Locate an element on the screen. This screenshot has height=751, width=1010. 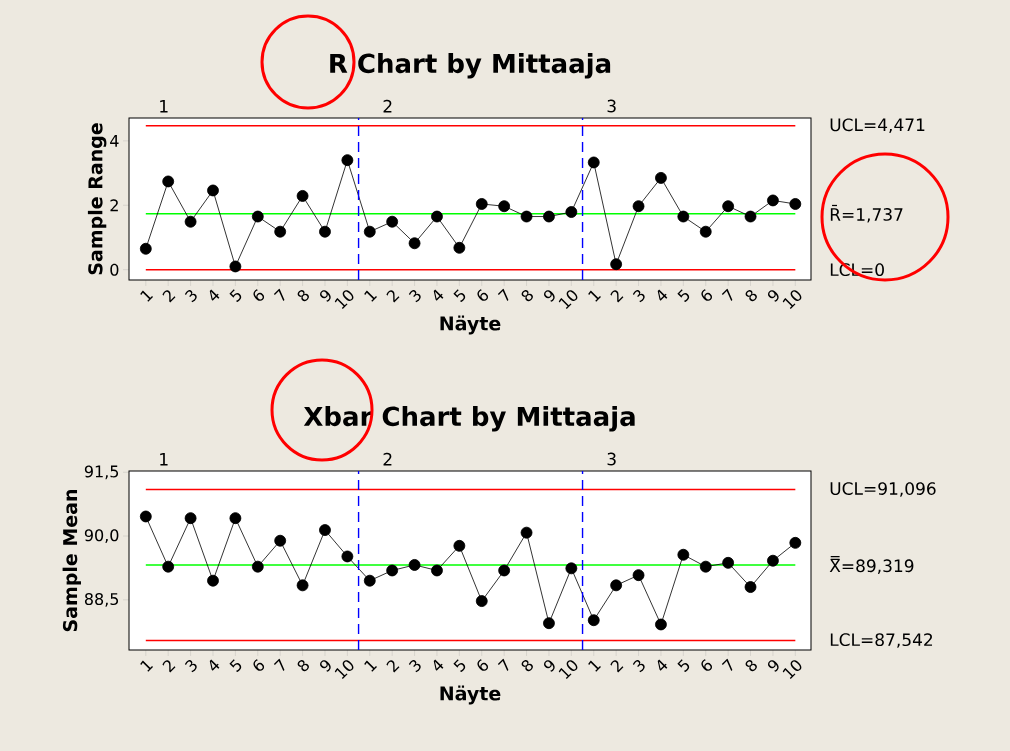
ref-line-label: R̄=1,737 is located at coordinates (866, 213).